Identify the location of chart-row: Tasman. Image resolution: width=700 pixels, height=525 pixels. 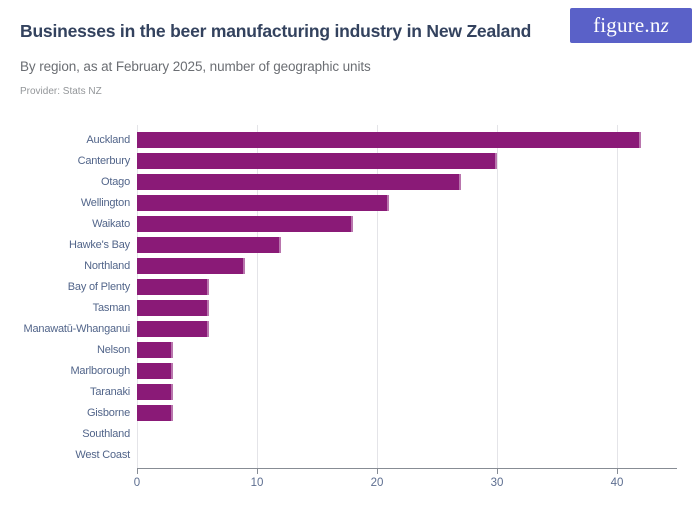
(348, 307).